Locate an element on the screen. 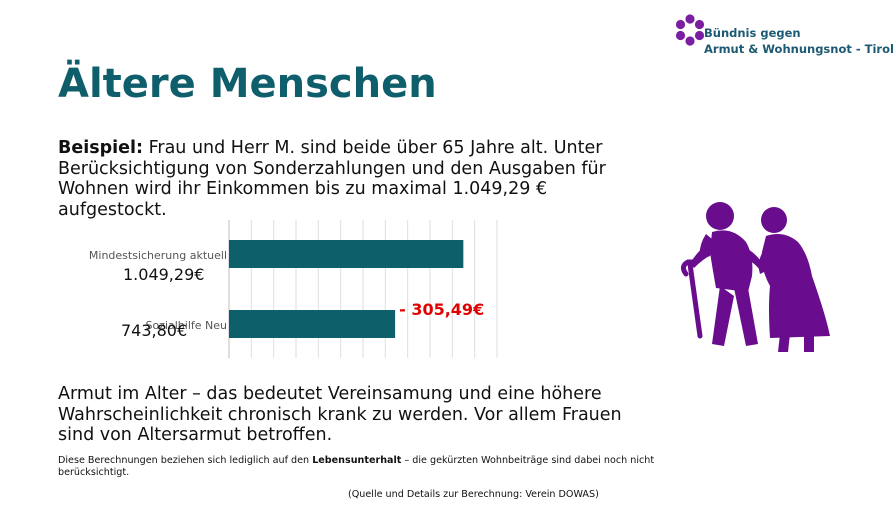 This screenshot has height=512, width=896. chart-difference-label: - 305,49€ is located at coordinates (441, 309).